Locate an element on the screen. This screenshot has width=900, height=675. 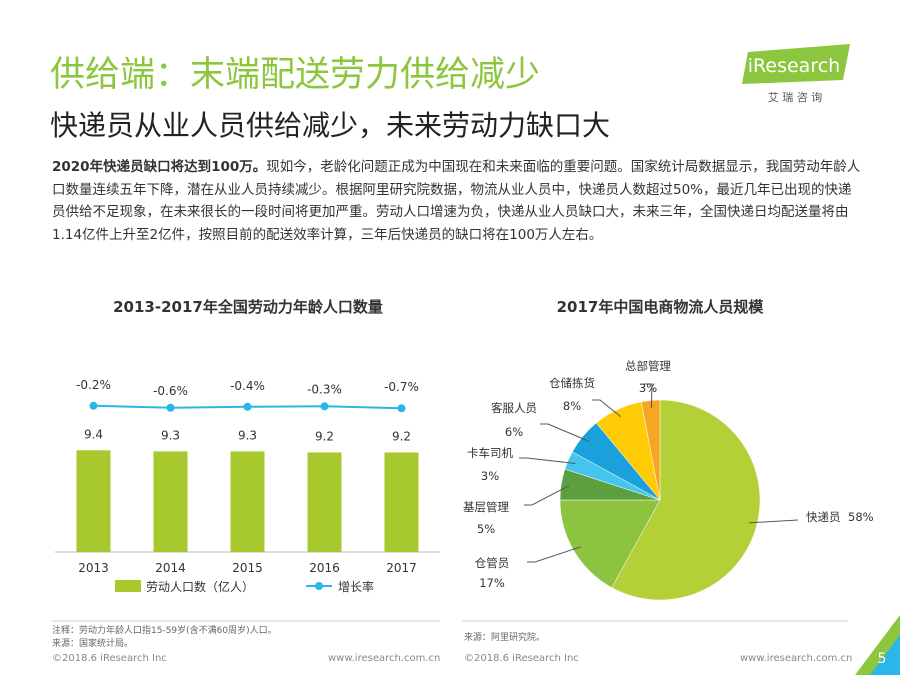
slice-label: 卡车司机 is located at coordinates (490, 453).